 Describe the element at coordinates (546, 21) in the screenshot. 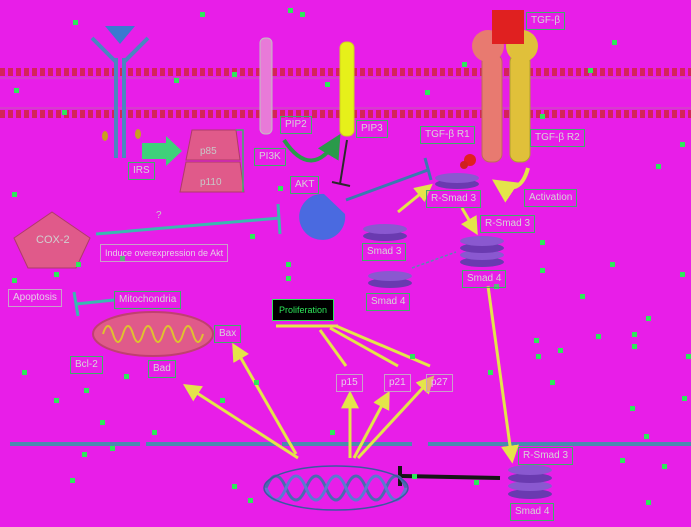

I see `tgf-beta-label: TGF-β` at that location.